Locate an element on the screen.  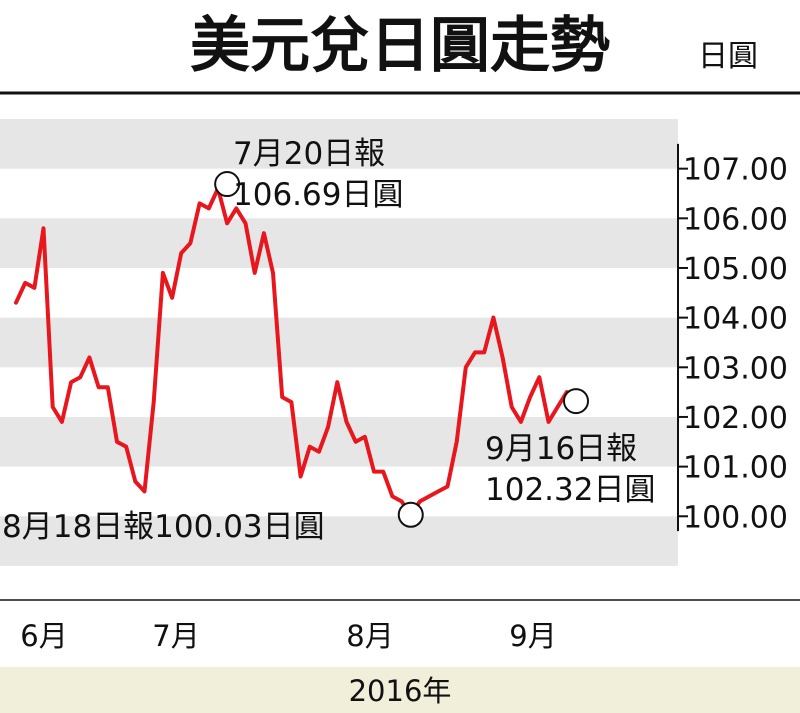
y-tick-label: 104.00 is located at coordinates (735, 319).